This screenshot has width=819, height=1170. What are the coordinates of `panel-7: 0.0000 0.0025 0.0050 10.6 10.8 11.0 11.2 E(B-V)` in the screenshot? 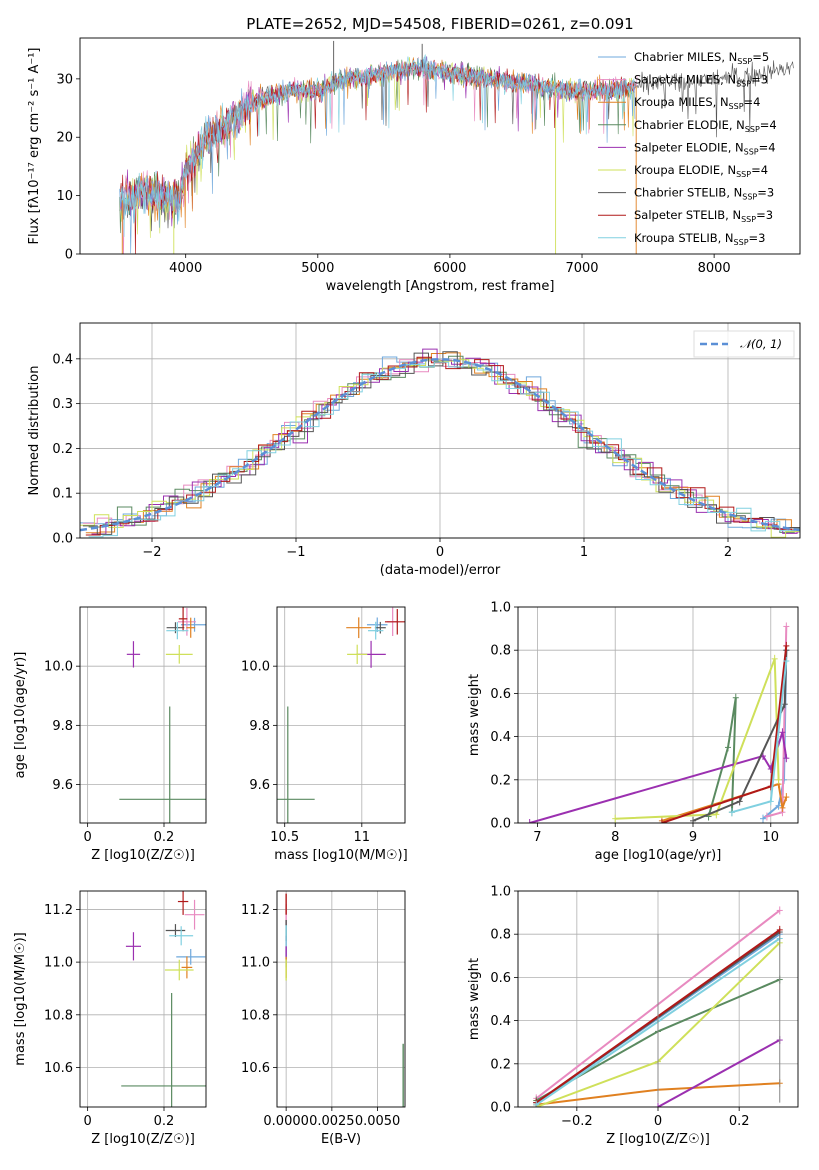 It's located at (323, 1018).